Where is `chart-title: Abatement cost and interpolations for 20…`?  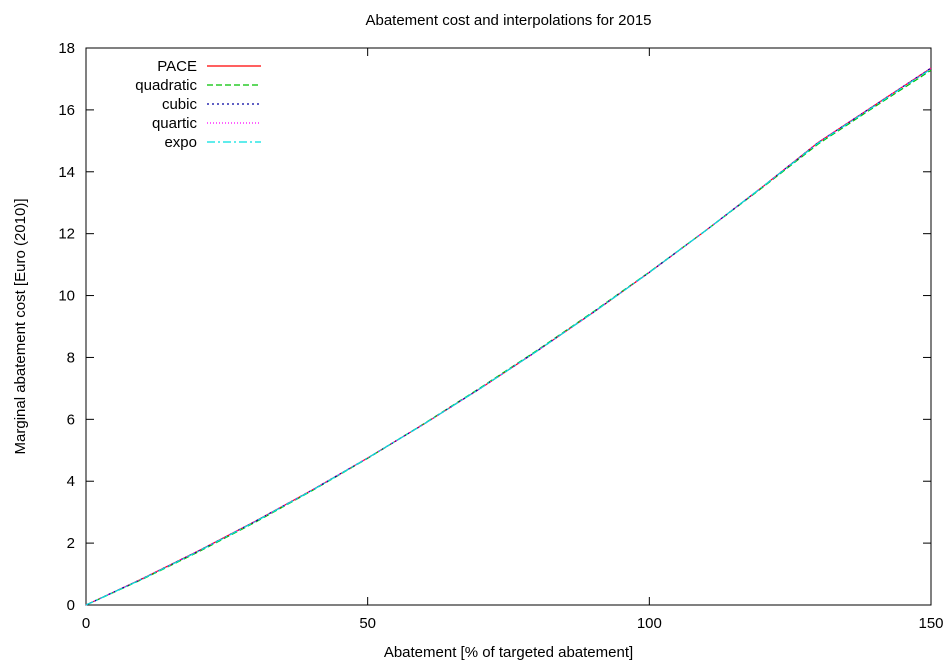
chart-title: Abatement cost and interpolations for 20… is located at coordinates (508, 20).